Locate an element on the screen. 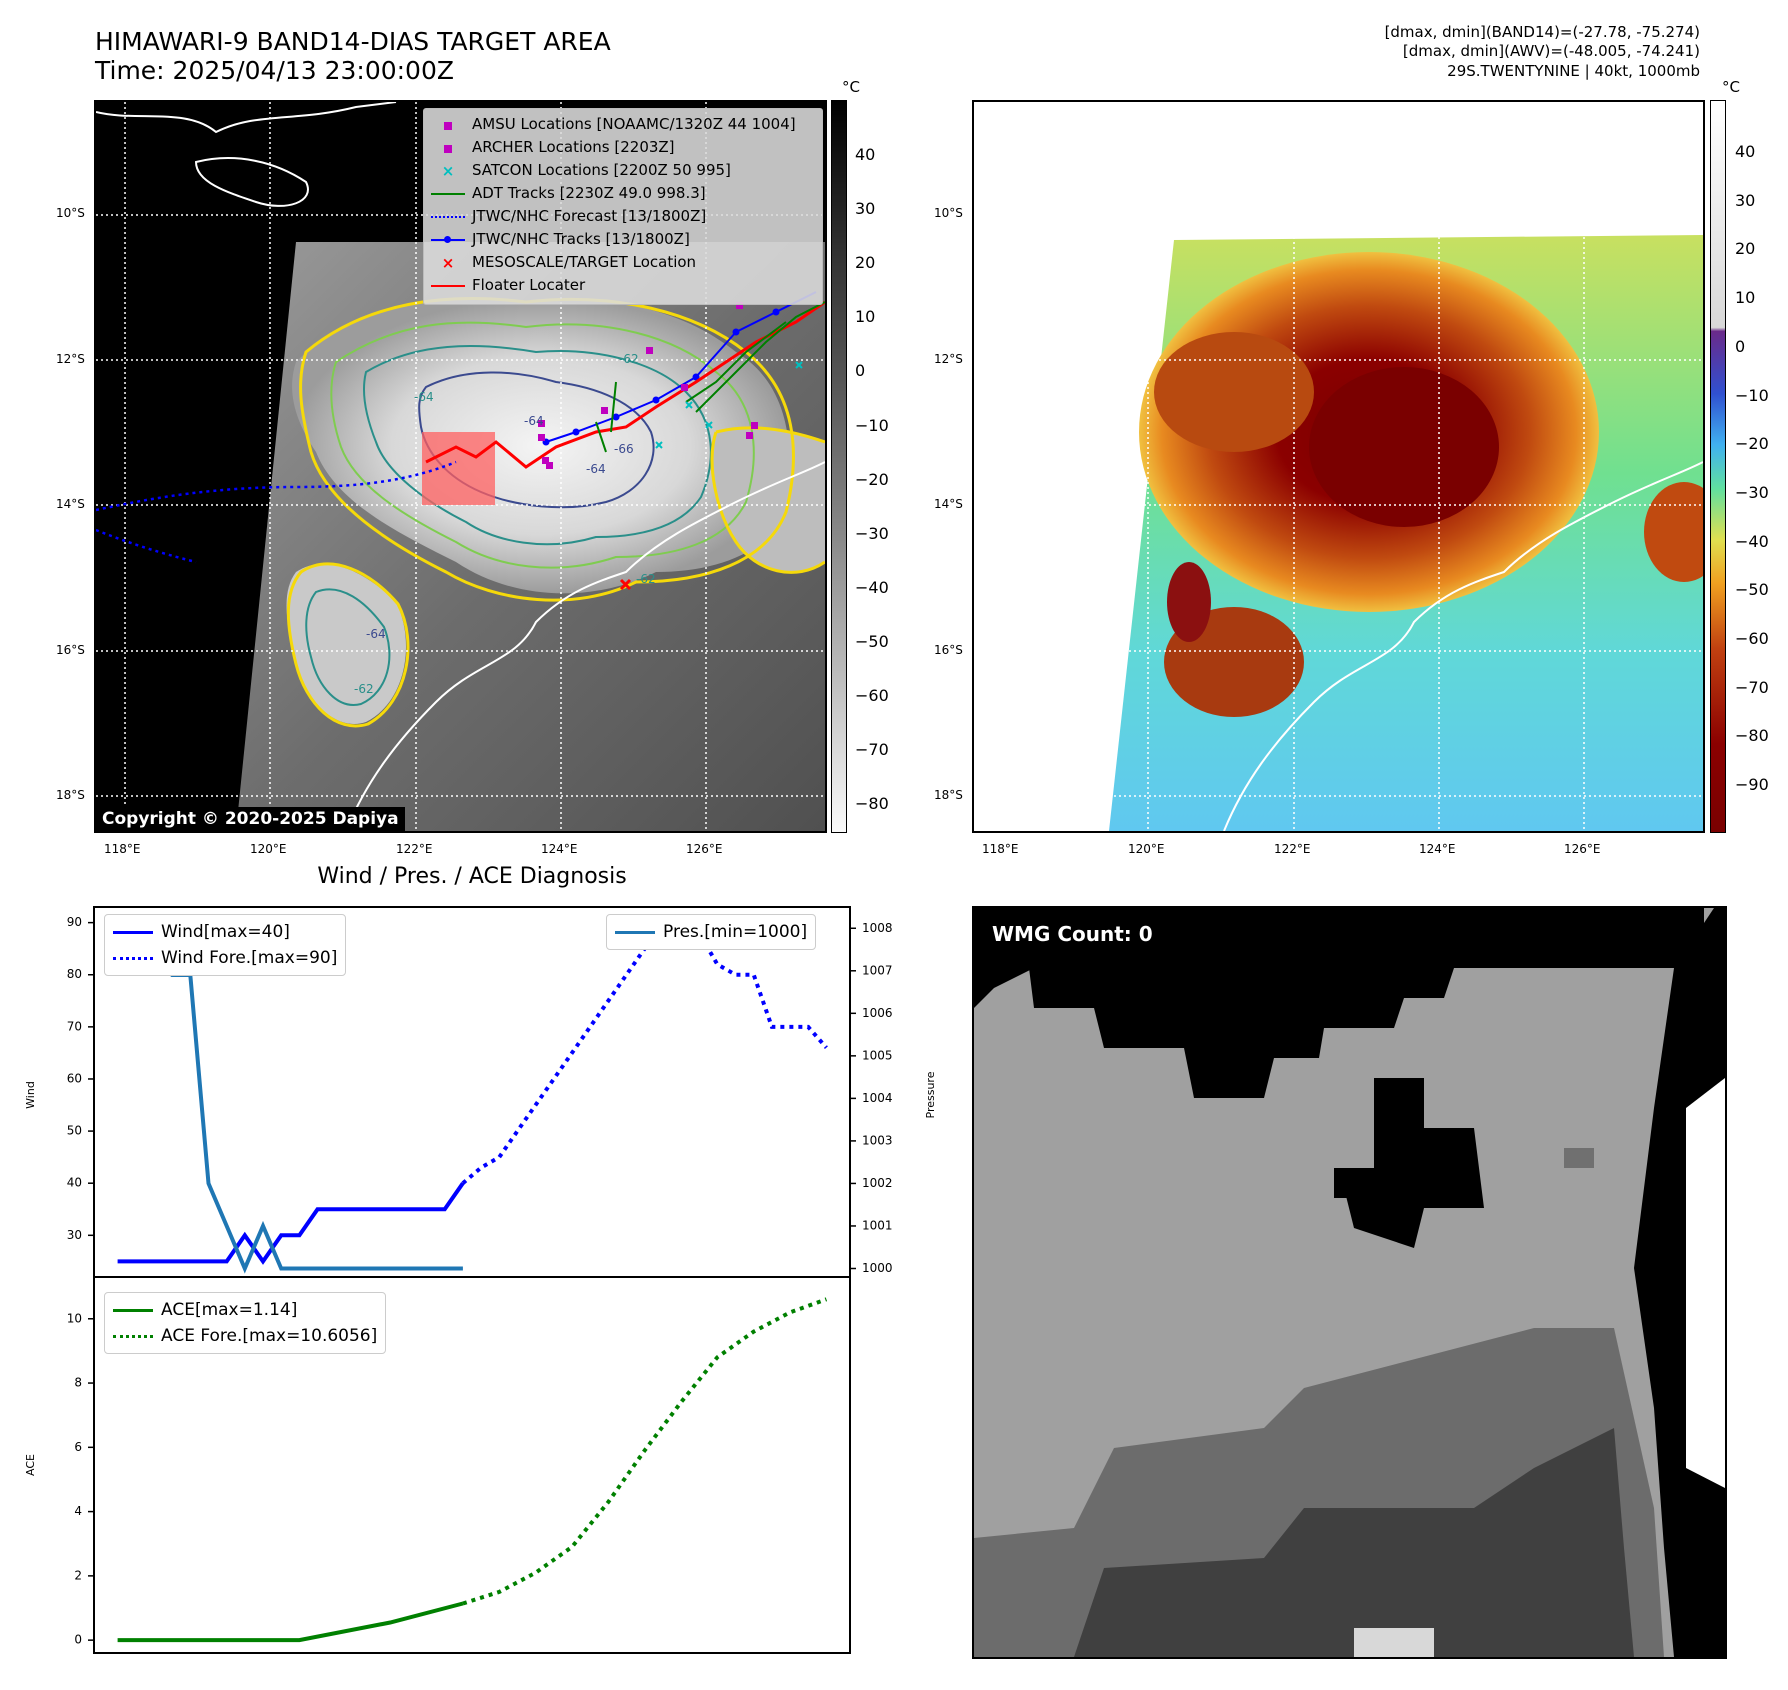 The image size is (1788, 1690). legend-row: × SATCON Locations [2200Z 50 995] is located at coordinates (580, 170).